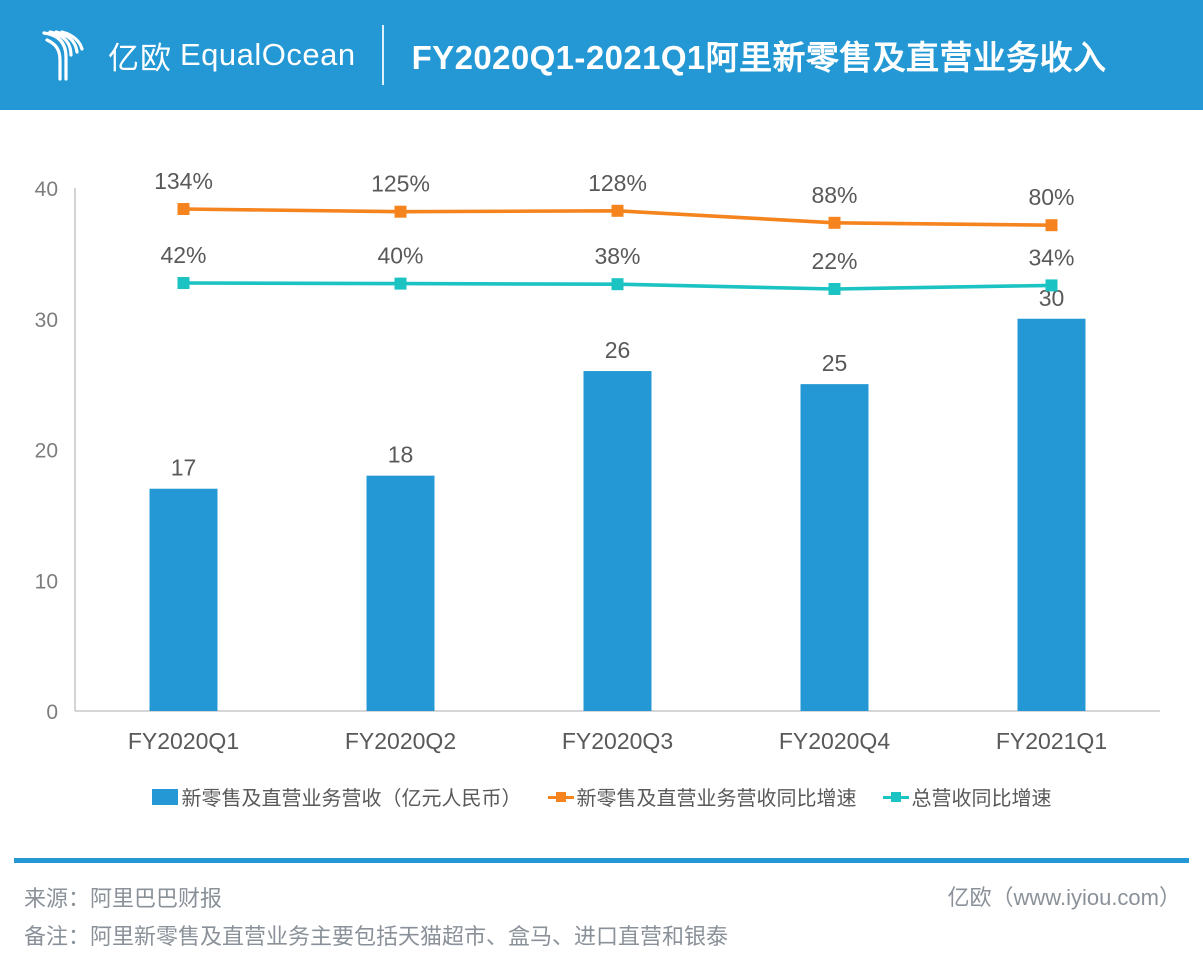 This screenshot has height=965, width=1203. What do you see at coordinates (617, 217) in the screenshot?
I see `line-markers-retail-growth` at bounding box center [617, 217].